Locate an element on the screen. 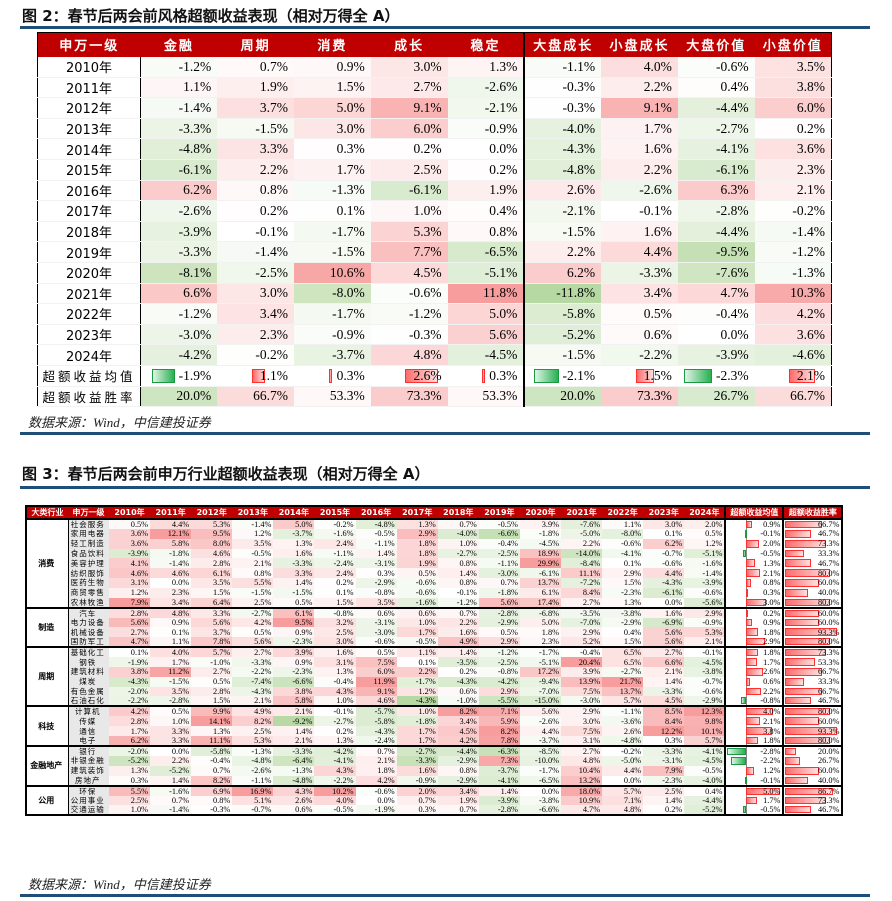 The width and height of the screenshot is (892, 901). average-cell: -2.8% is located at coordinates (754, 750).